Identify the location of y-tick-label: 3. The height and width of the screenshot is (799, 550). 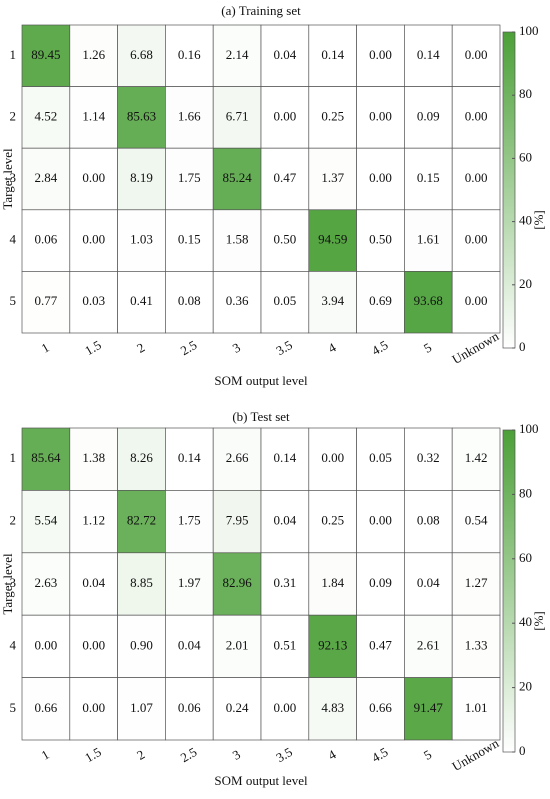
(13, 582).